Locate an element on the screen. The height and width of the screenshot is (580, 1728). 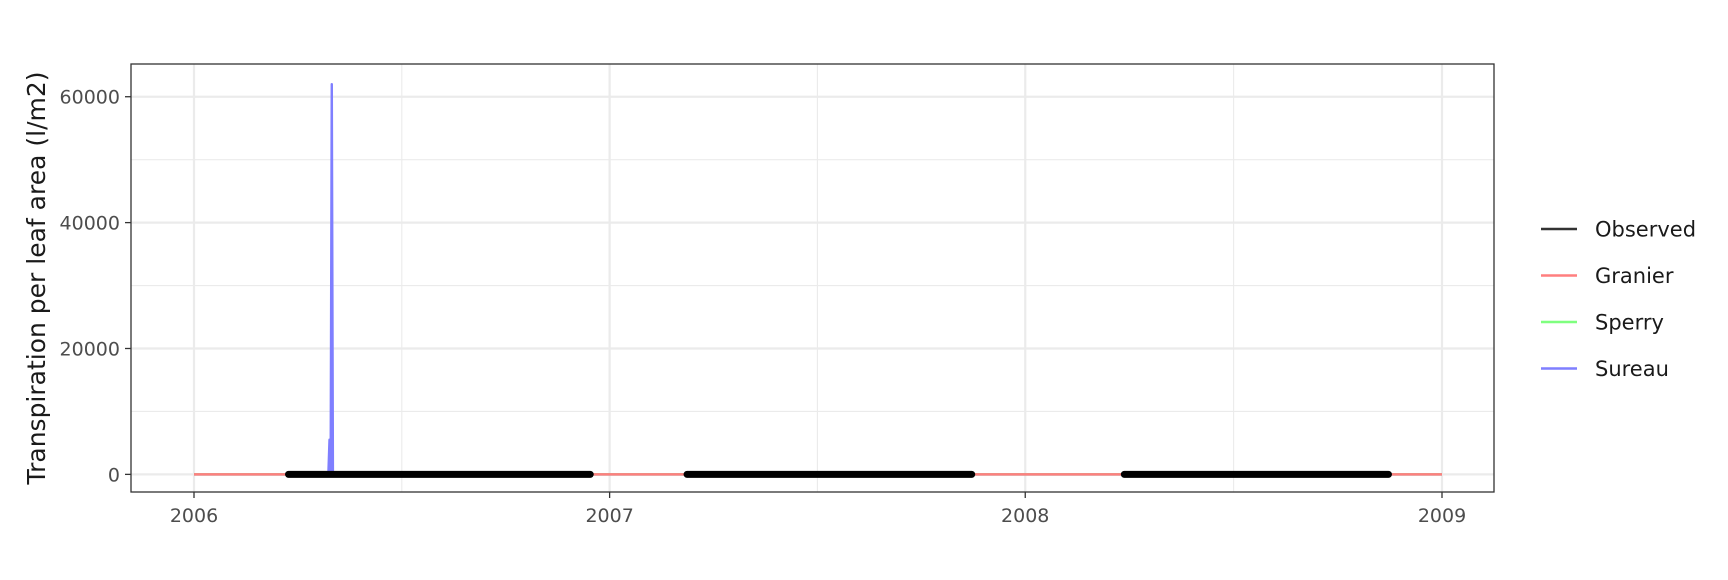
legend: Observed Granier Sperry Sureau is located at coordinates (1618, 299).